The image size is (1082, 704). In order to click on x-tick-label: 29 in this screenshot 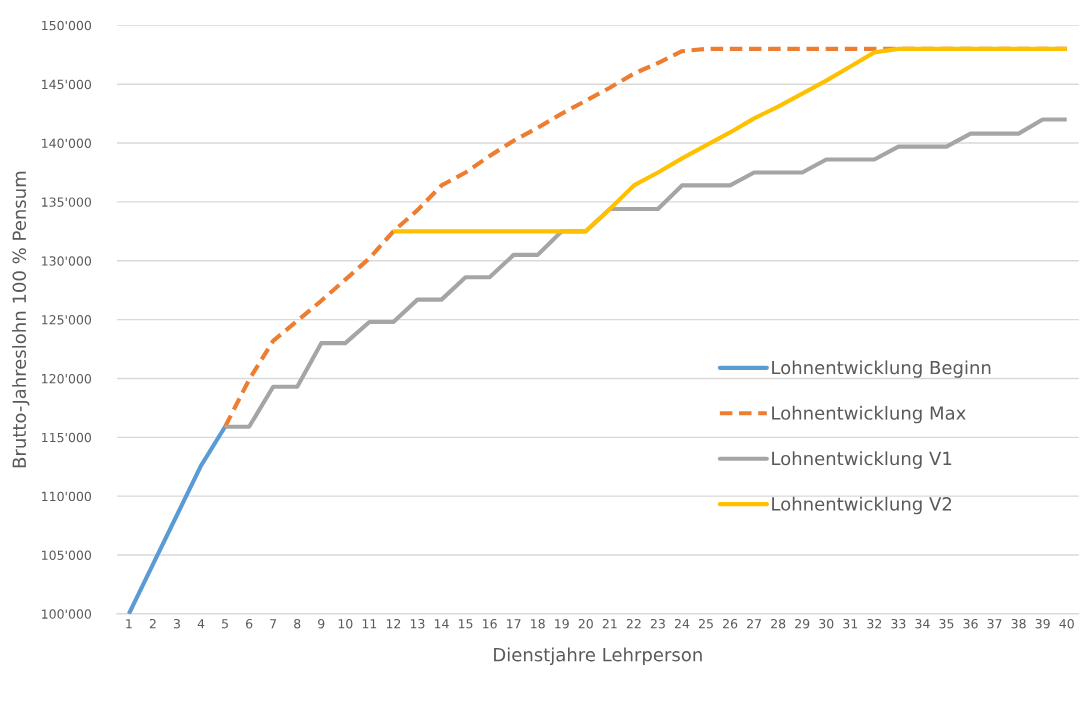, I will do `click(802, 623)`.